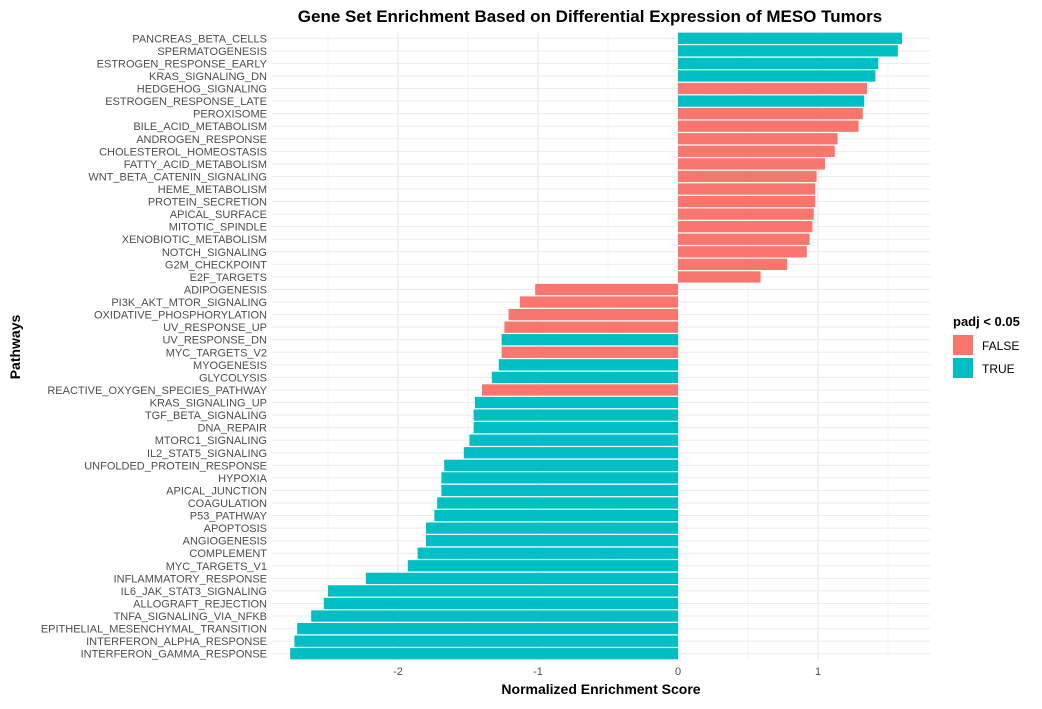 This screenshot has width=1042, height=709. I want to click on y-tick-label: COAGULATION, so click(227, 504).